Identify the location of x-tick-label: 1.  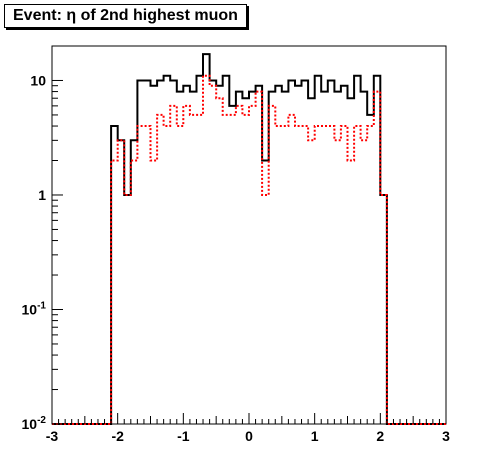
(315, 436).